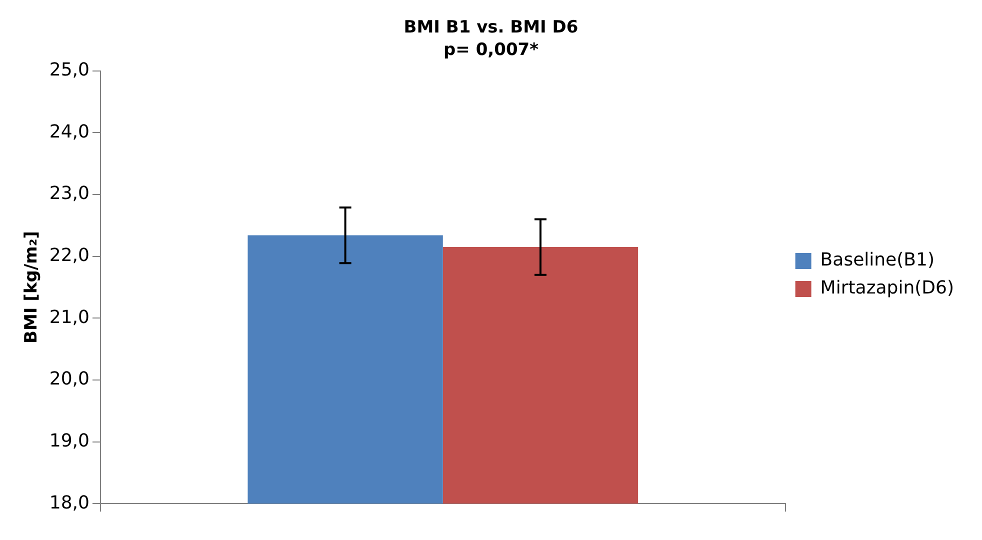 Image resolution: width=982 pixels, height=540 pixels. Describe the element at coordinates (69, 131) in the screenshot. I see `y-tick-label: 24,0` at that location.